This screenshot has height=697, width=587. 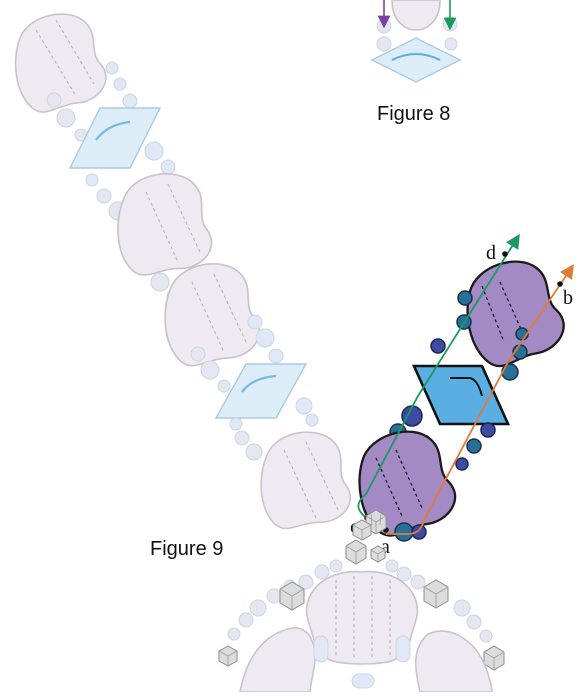 What do you see at coordinates (187, 549) in the screenshot?
I see `figure9-caption: Figure 9` at bounding box center [187, 549].